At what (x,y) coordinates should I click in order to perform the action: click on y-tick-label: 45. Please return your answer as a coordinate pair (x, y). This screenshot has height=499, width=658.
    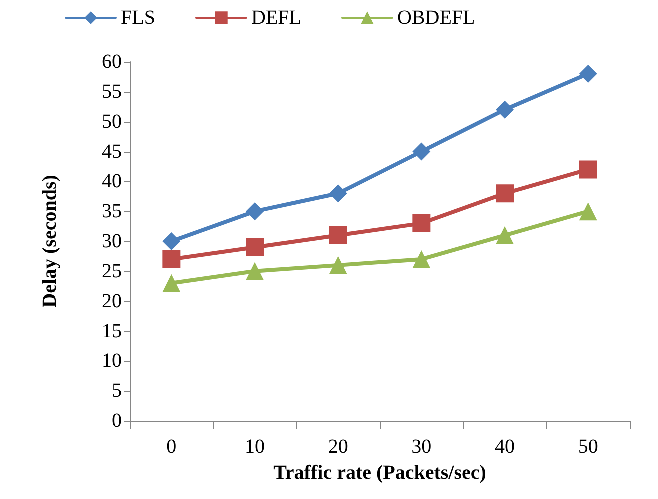
    Looking at the image, I should click on (112, 151).